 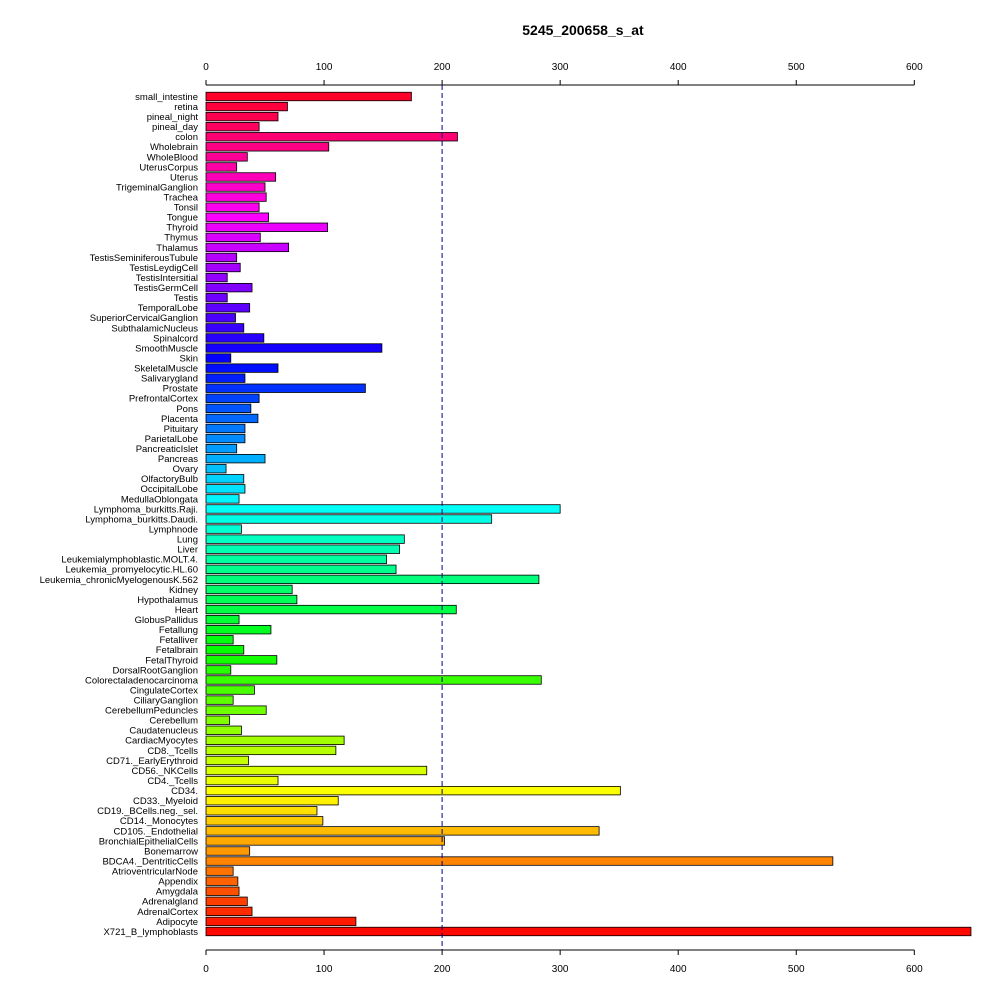 I want to click on category-label: PancreaticIslet, so click(x=167, y=449).